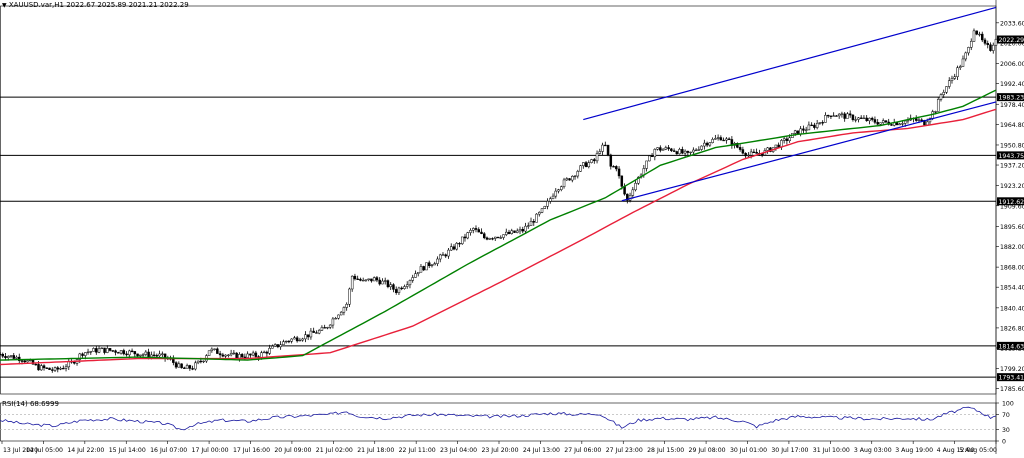 The image size is (1024, 458). I want to click on price-tick-label: 1785.60, so click(1012, 389).